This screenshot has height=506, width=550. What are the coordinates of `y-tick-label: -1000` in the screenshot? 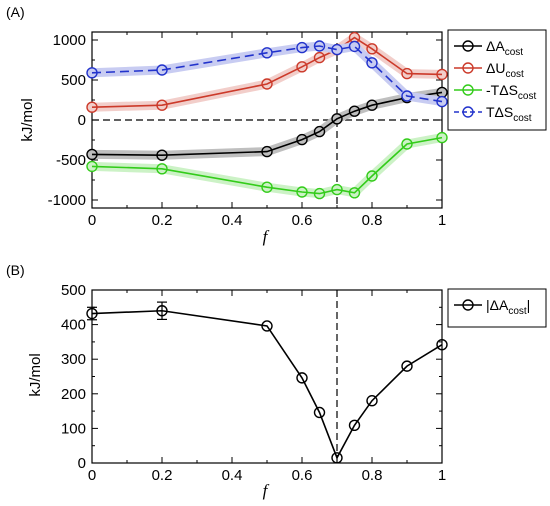 It's located at (67, 200).